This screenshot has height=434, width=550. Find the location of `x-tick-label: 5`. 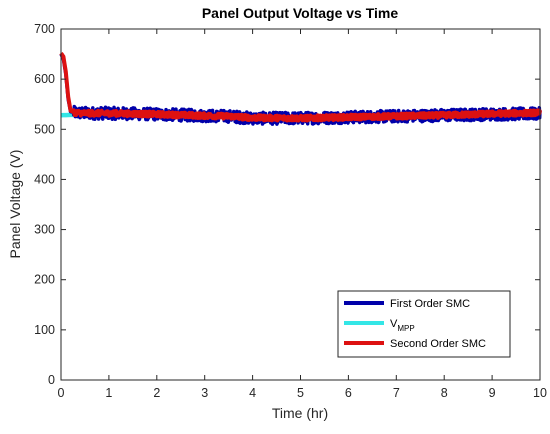

x-tick-label: 5 is located at coordinates (300, 393).